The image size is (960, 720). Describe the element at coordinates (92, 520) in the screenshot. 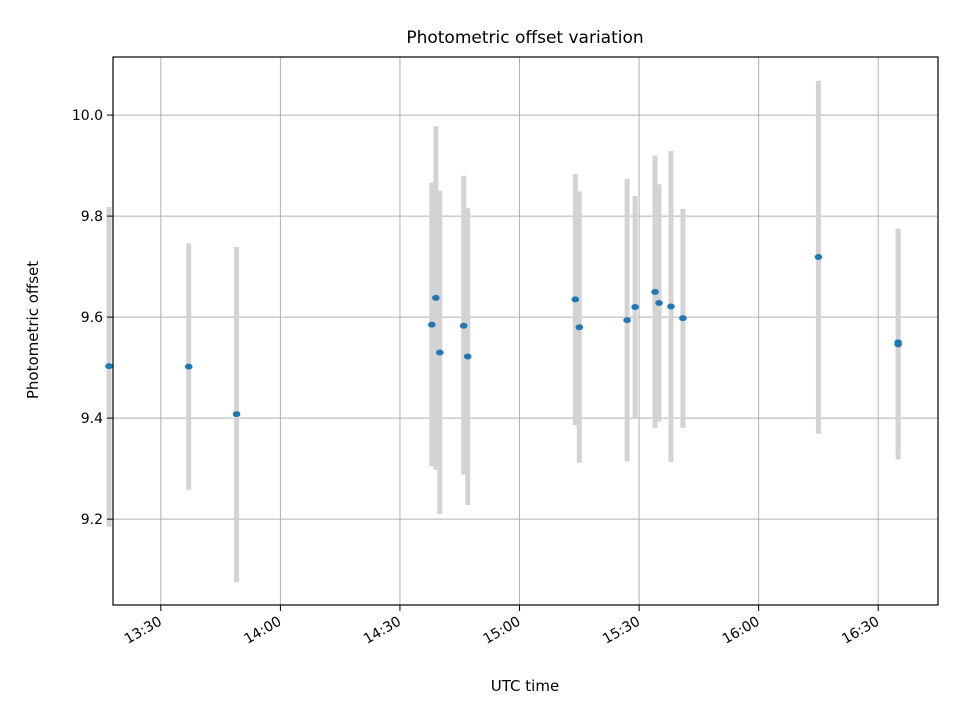

I see `y-tick-label: 9.2` at that location.